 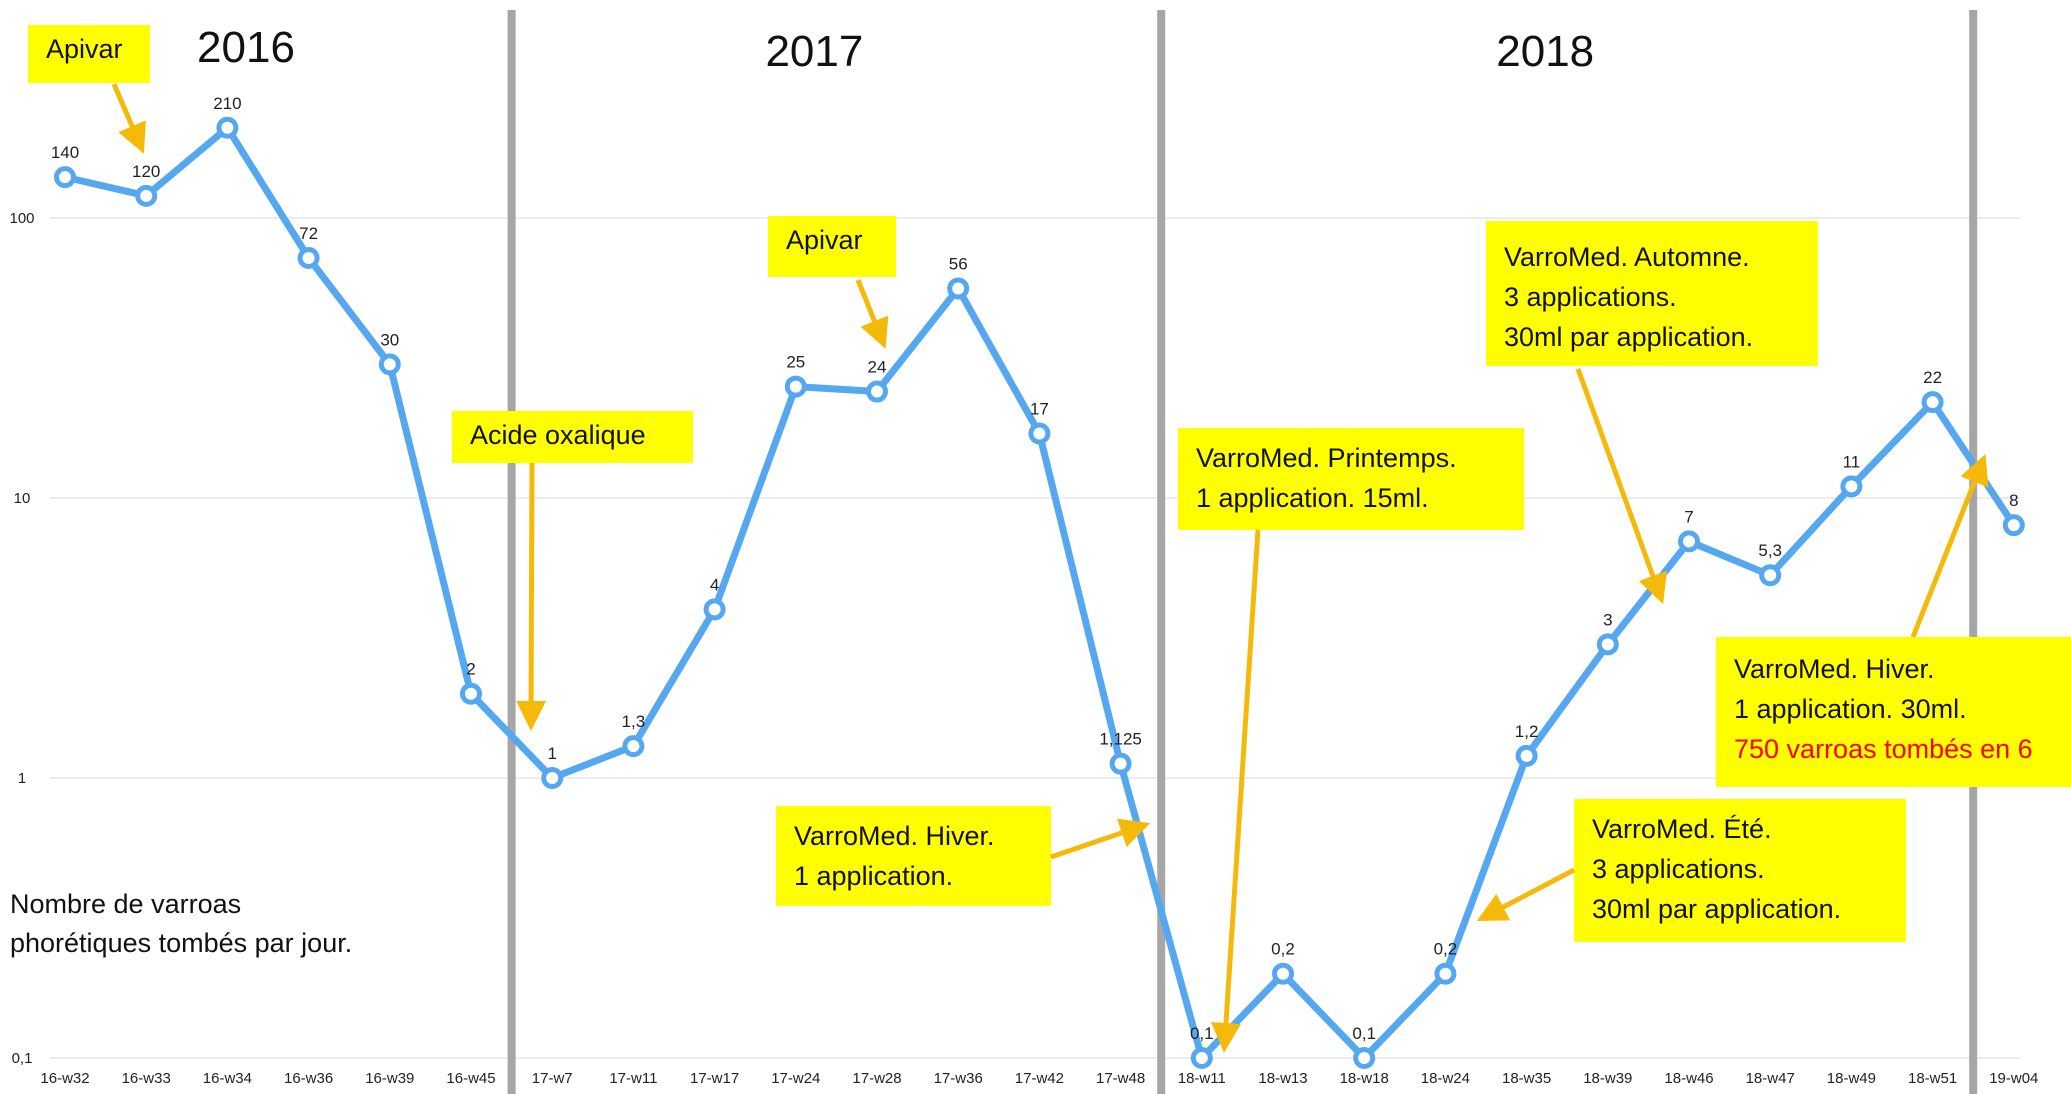 I want to click on data-label: 56, so click(x=958, y=264).